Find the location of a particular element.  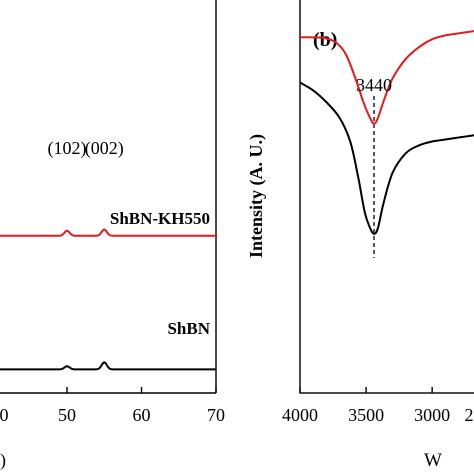

panel-b-x-ticks is located at coordinates (366, 390).